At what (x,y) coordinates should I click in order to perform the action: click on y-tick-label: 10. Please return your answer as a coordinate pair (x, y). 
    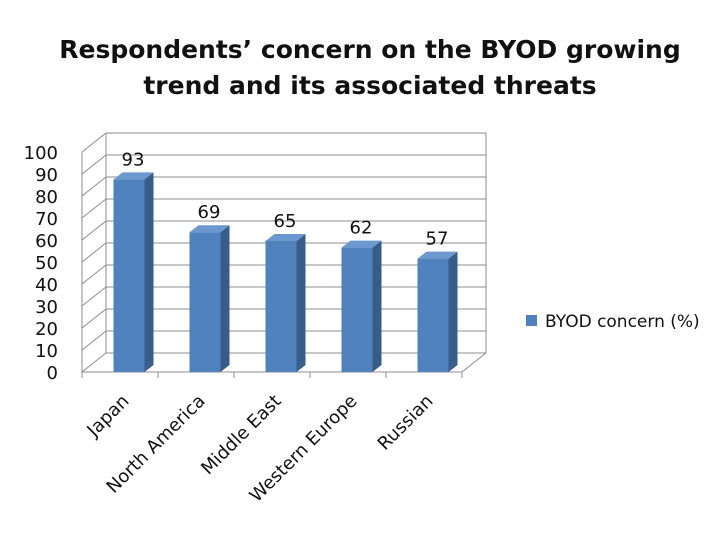
    Looking at the image, I should click on (46, 351).